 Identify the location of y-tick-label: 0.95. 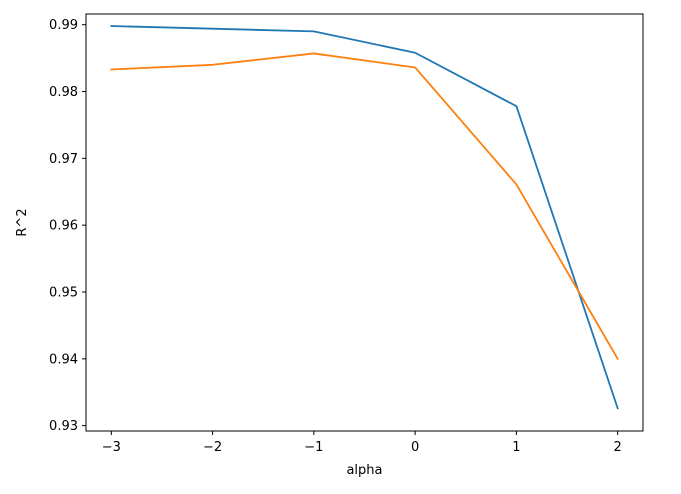
(63, 293).